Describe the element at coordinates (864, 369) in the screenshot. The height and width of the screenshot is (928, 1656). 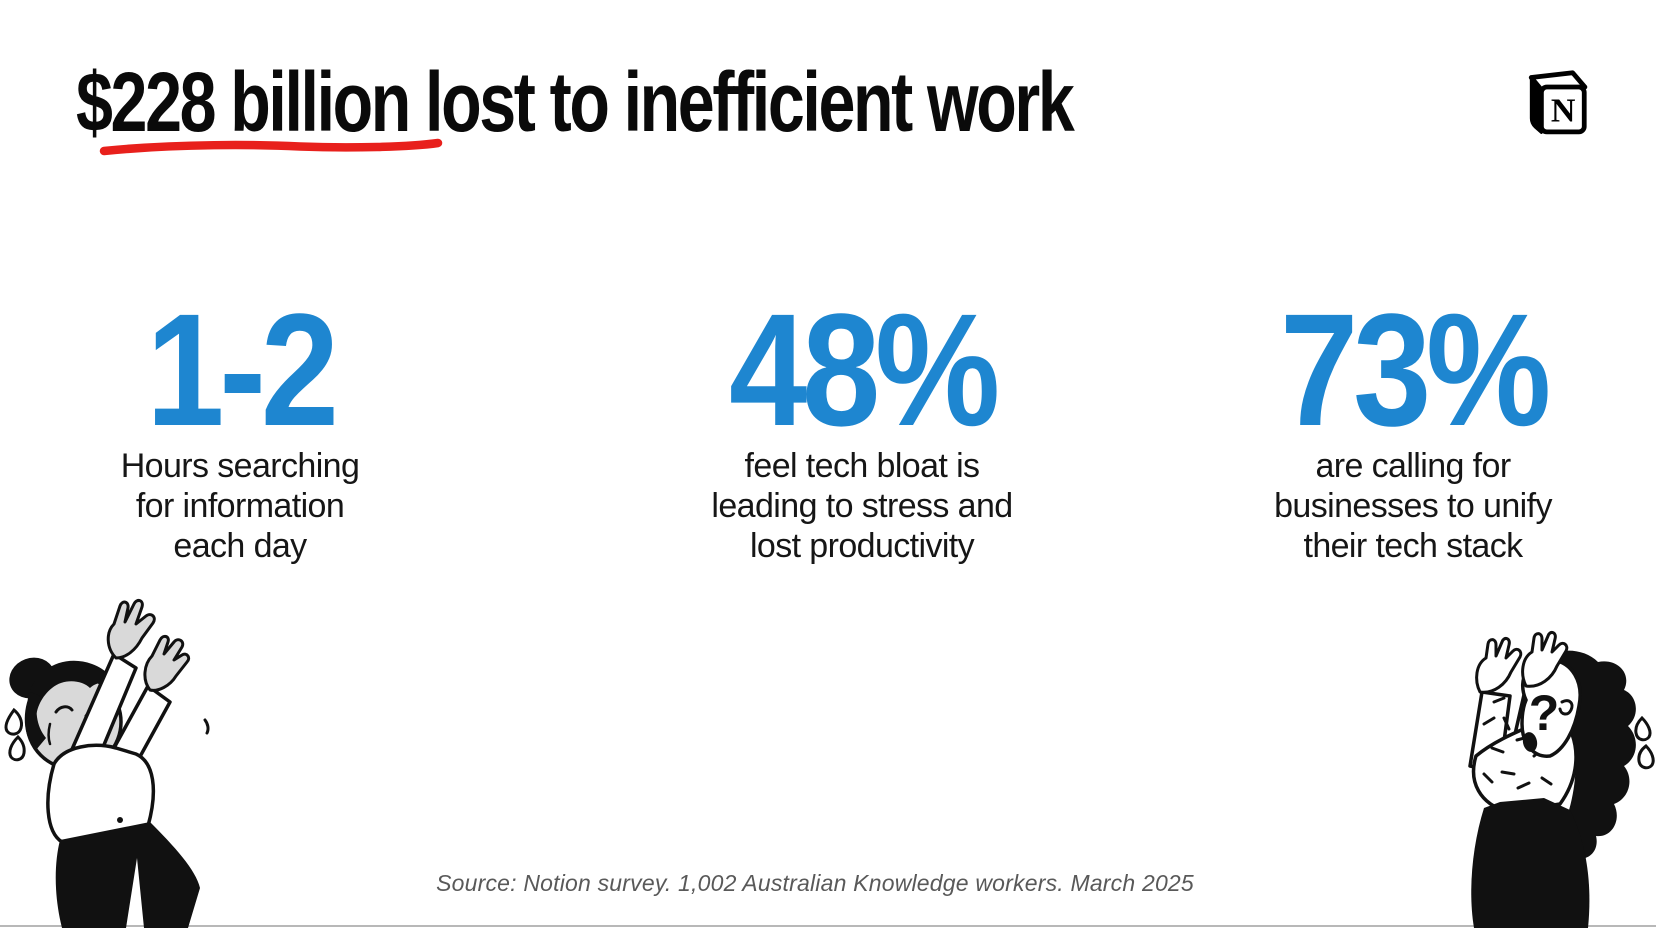
I see `stat-value: 48%` at that location.